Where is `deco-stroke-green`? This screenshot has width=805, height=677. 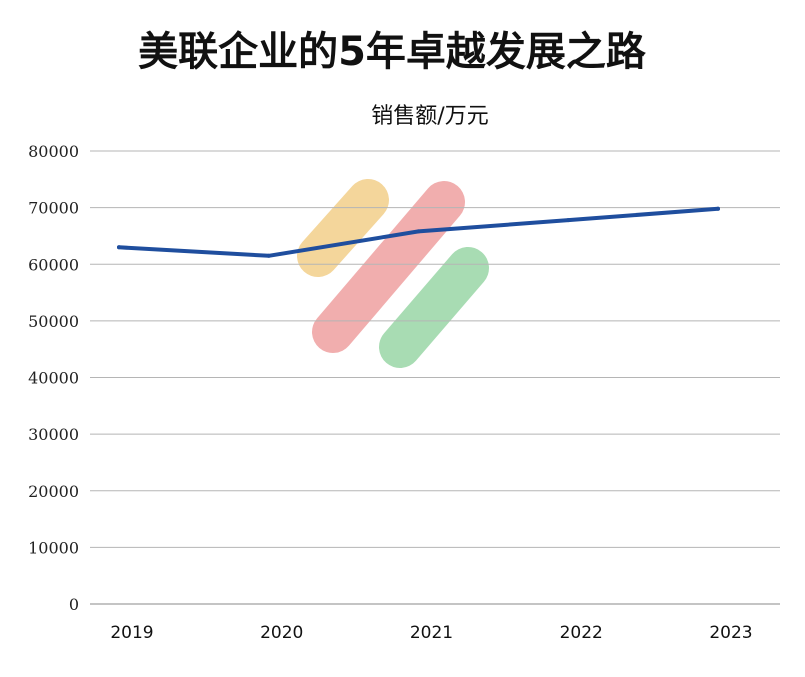 deco-stroke-green is located at coordinates (434, 307).